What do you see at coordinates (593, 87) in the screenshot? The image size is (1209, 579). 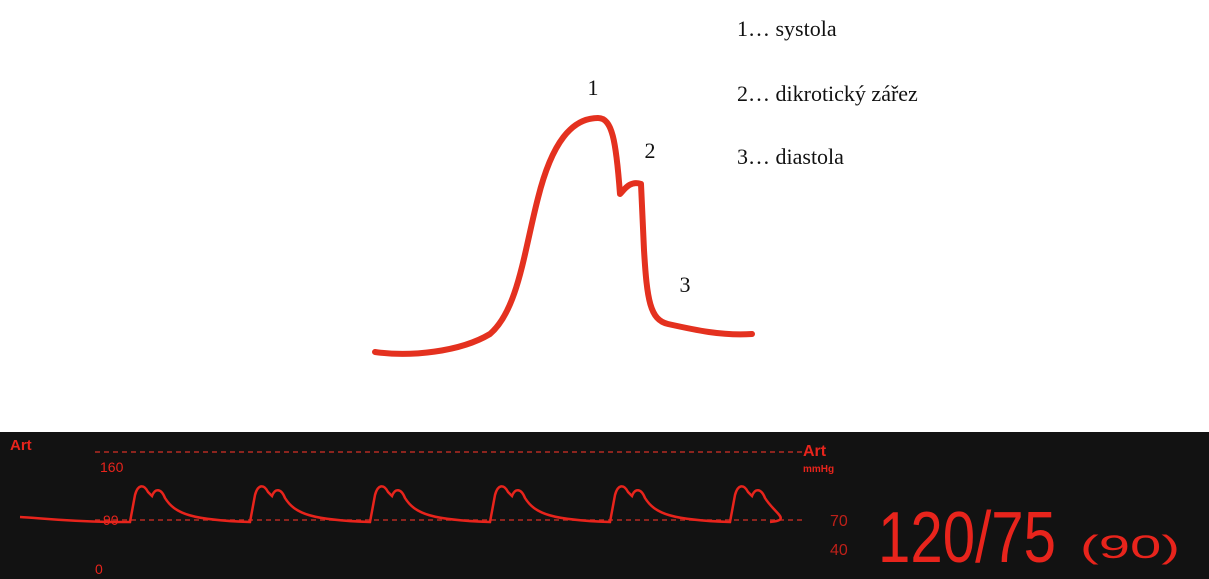 I see `point-label: 1` at bounding box center [593, 87].